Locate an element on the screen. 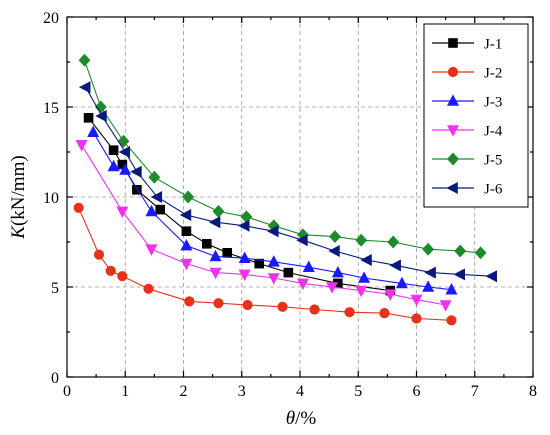 This screenshot has width=550, height=435. x-axis-title-unit: /% is located at coordinates (305, 418).